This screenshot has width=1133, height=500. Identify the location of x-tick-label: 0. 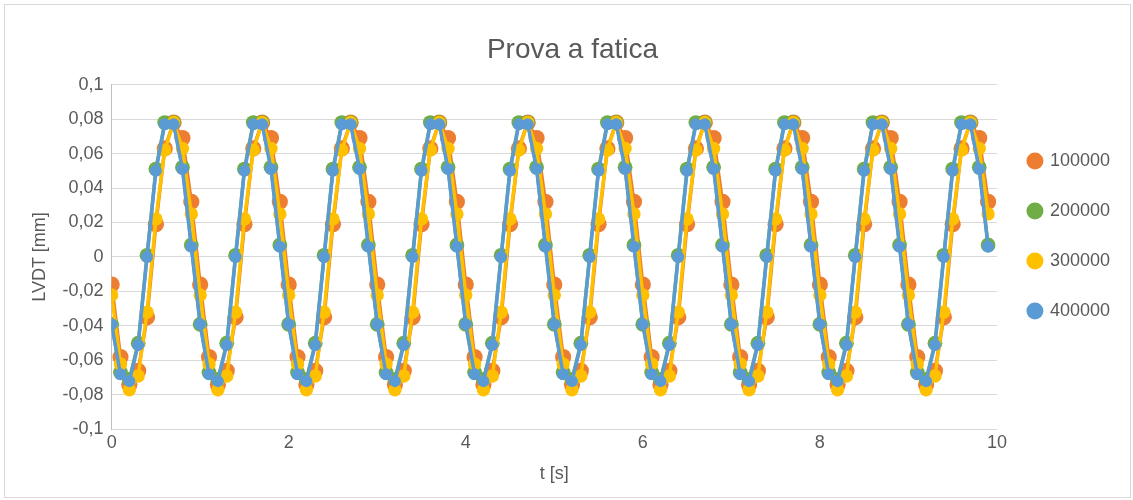
(111, 442).